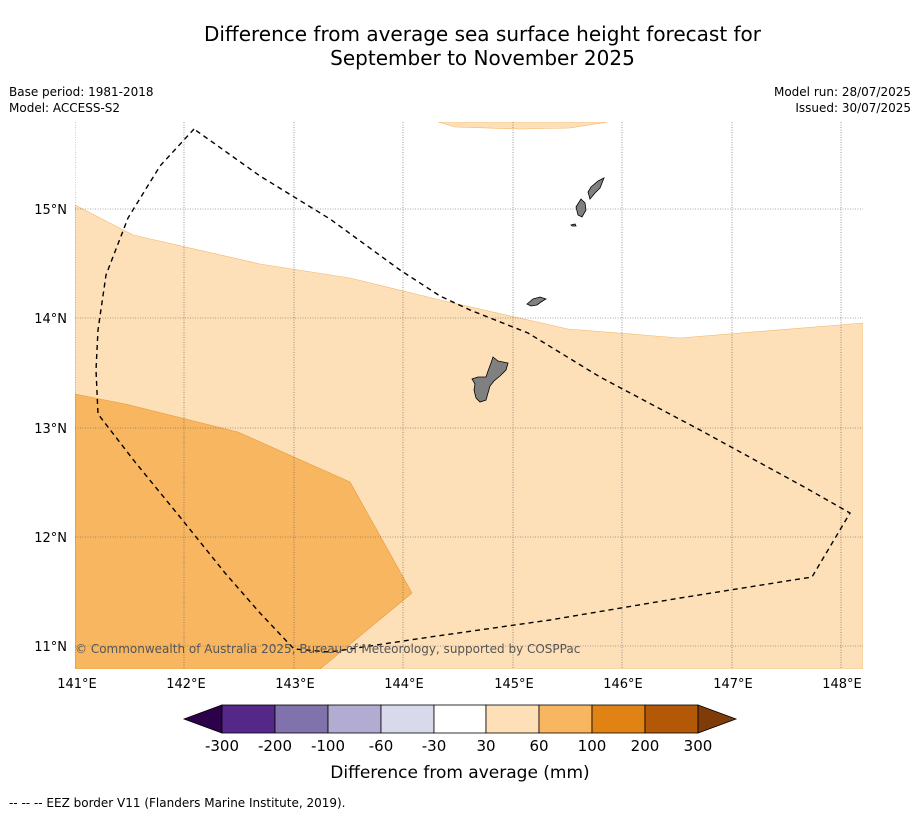 The image size is (919, 816). What do you see at coordinates (458, 746) in the screenshot?
I see `colorbar-ticks: -300 -200 -100 -60 -30 30 60 100 200 300` at bounding box center [458, 746].